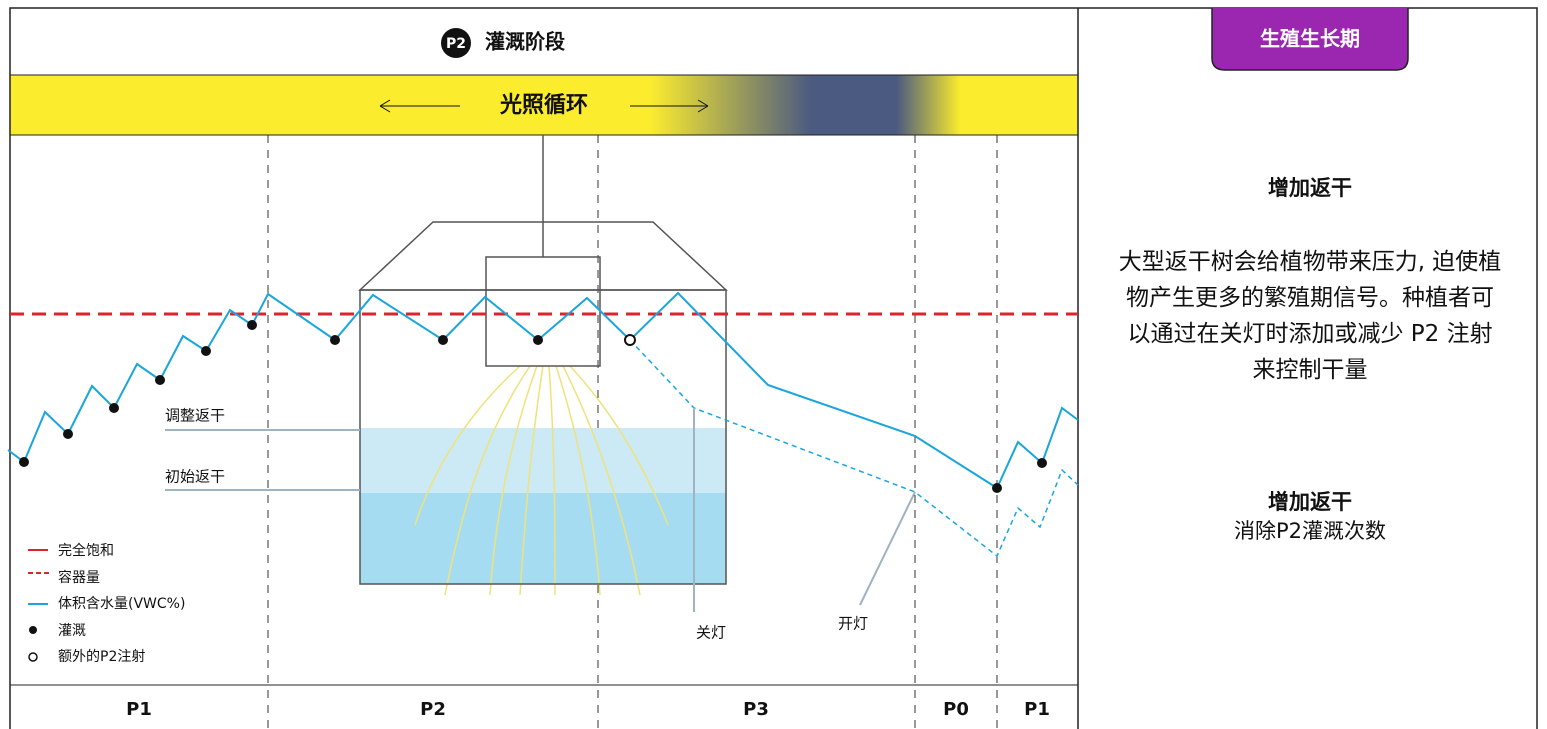 This screenshot has height=729, width=1547. I want to click on vwc-dashed, so click(854, 448).